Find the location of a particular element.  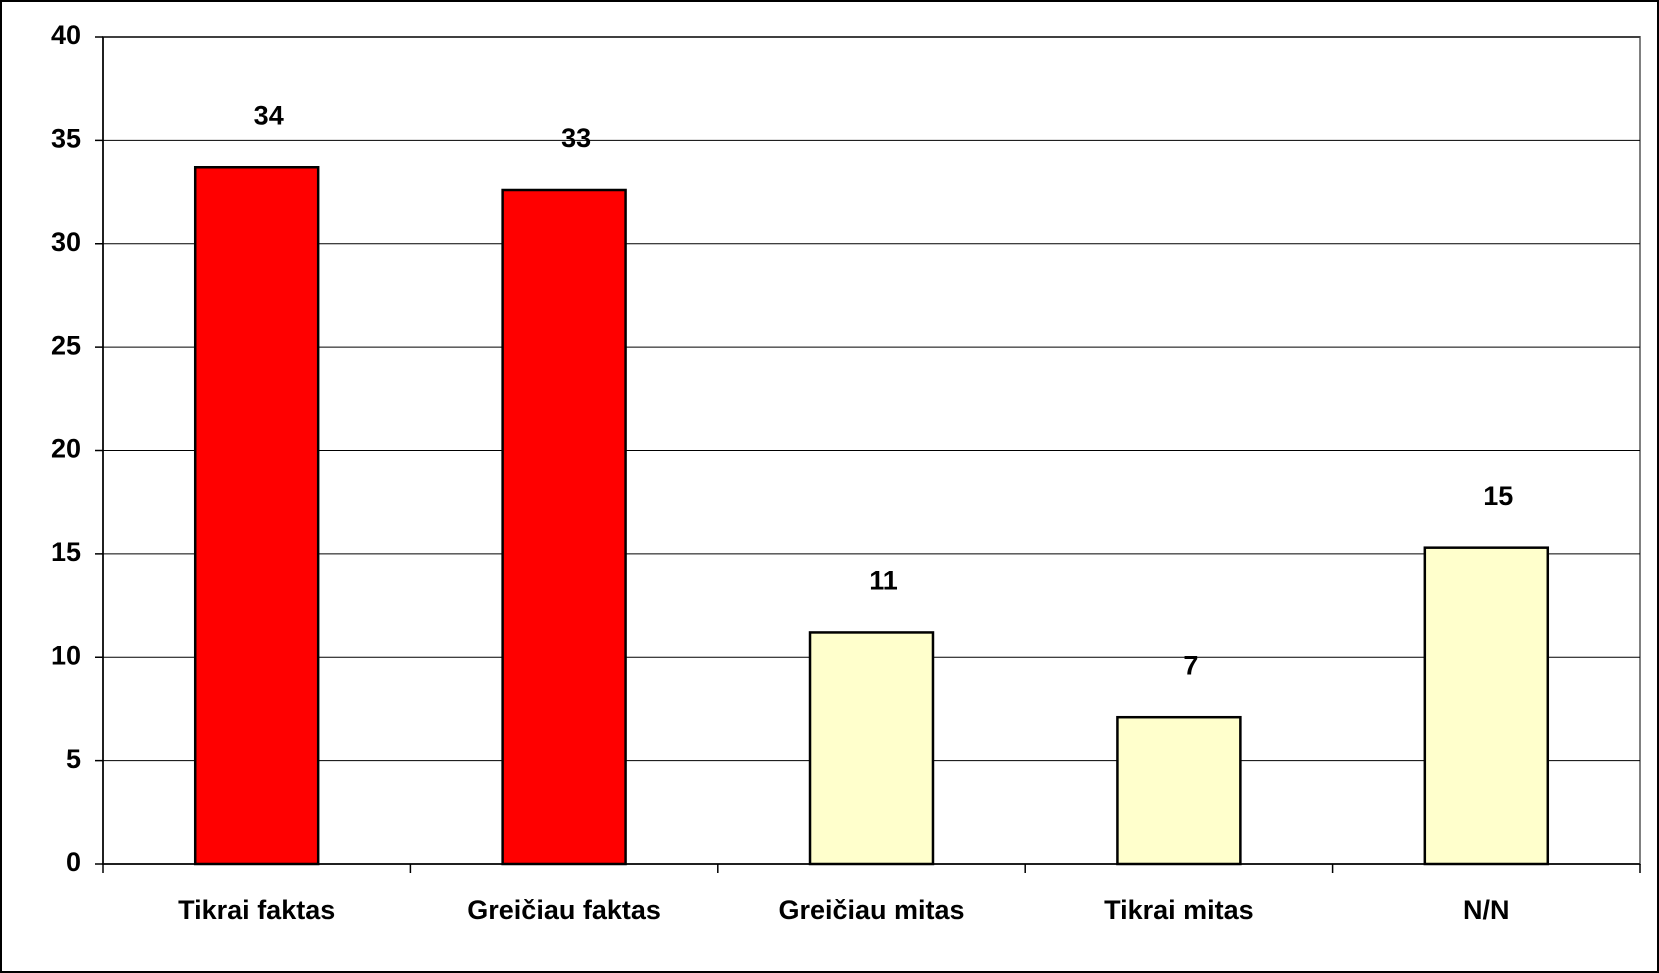

y-tick-label: 25 is located at coordinates (66, 345).